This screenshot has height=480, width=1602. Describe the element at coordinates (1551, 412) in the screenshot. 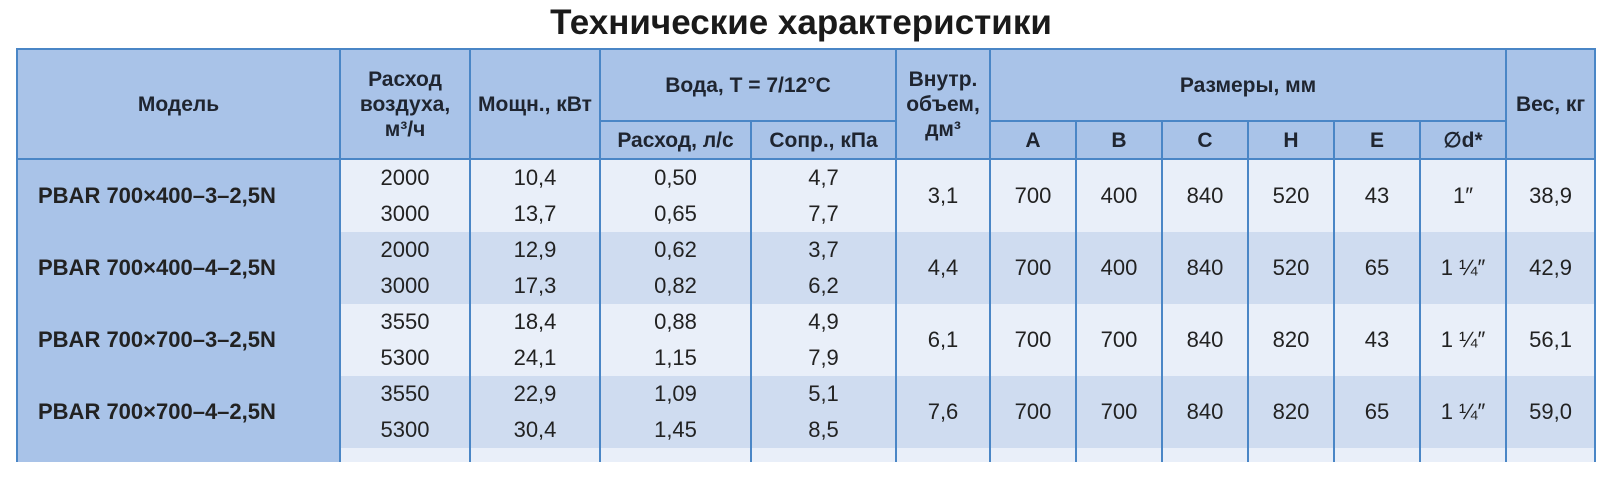

I see `table-cell: 59,0` at that location.